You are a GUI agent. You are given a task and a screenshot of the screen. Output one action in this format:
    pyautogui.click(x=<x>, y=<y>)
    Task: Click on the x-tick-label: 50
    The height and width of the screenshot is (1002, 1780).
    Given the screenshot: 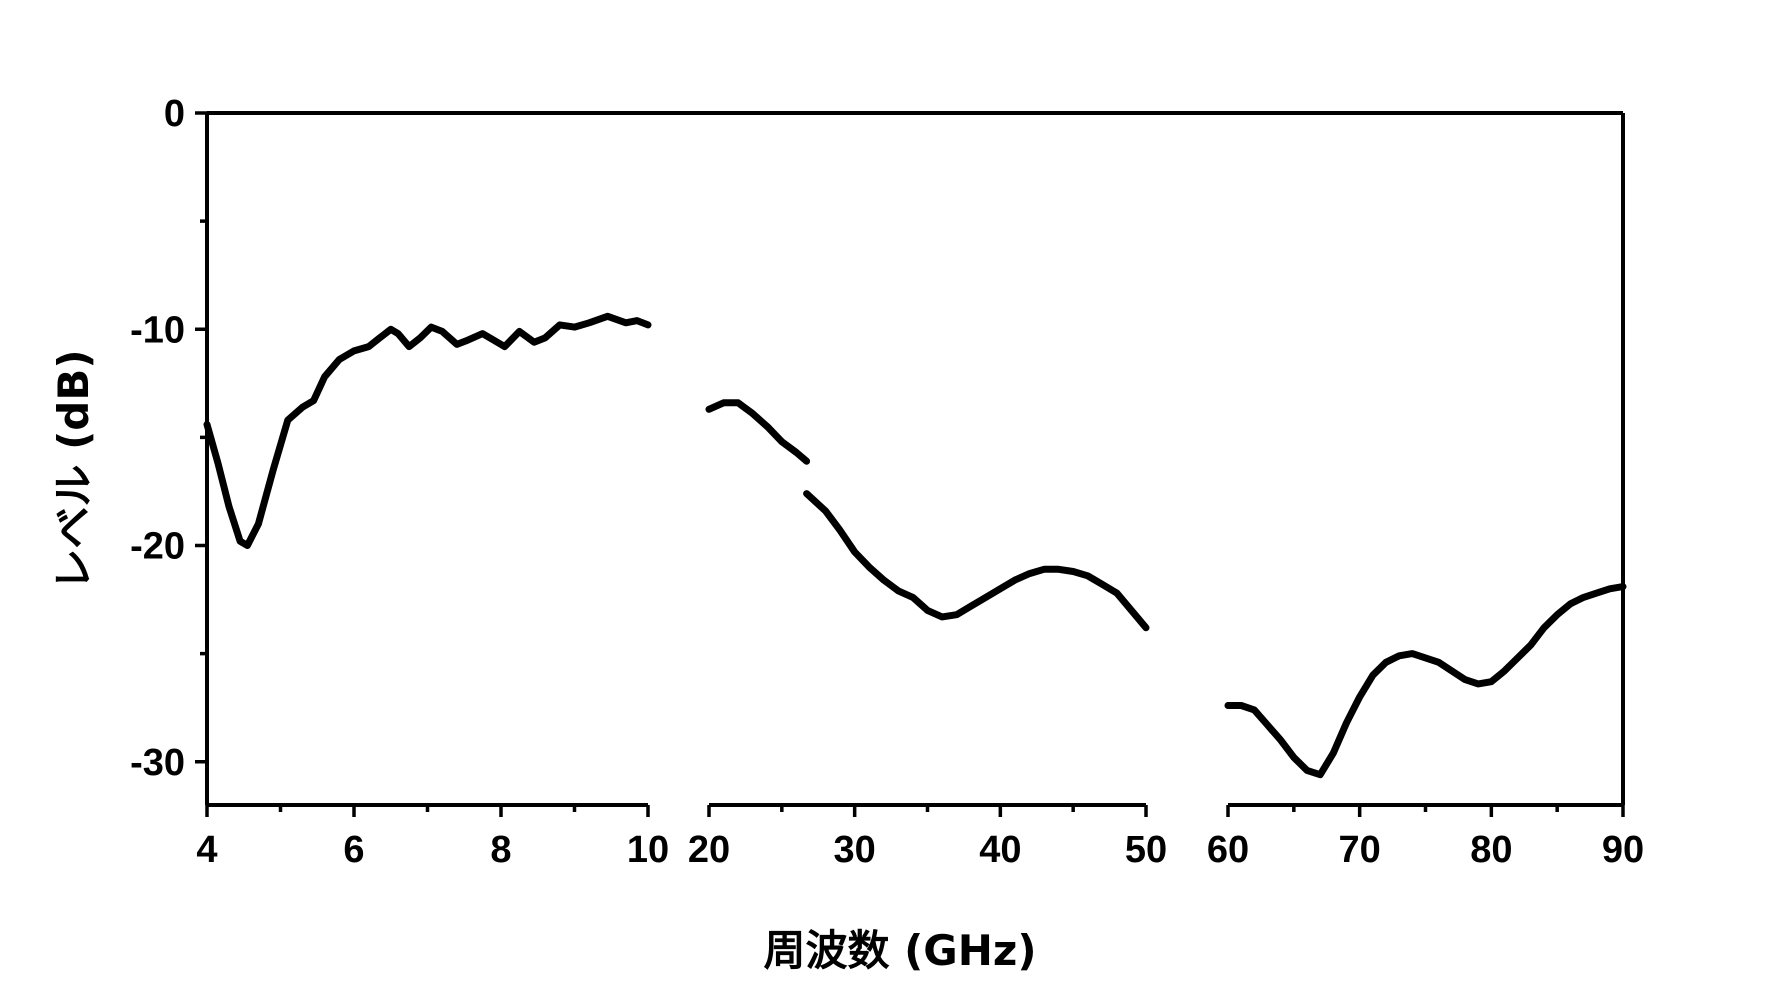 What is the action you would take?
    pyautogui.click(x=1146, y=850)
    